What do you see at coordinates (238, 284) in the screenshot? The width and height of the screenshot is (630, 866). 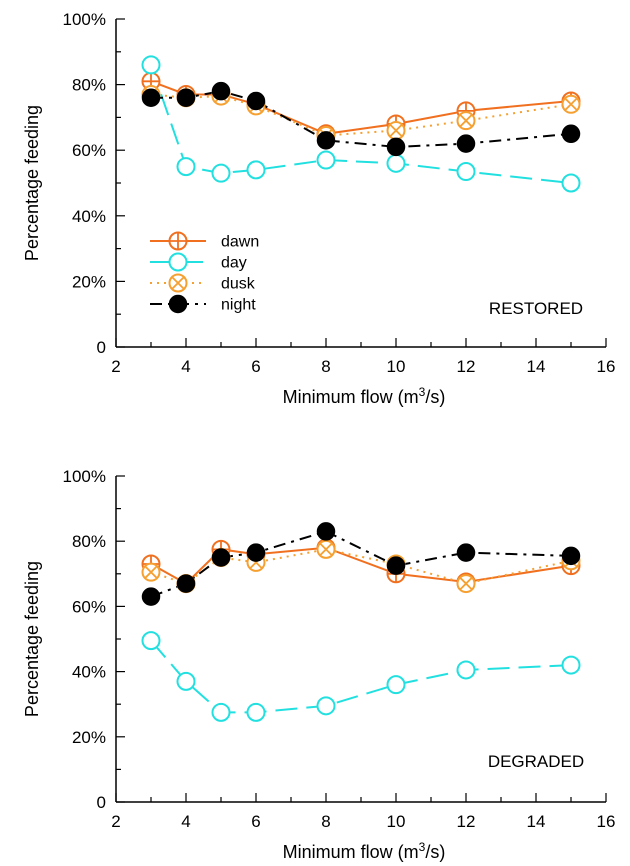 I see `legend-label-dusk: dusk` at bounding box center [238, 284].